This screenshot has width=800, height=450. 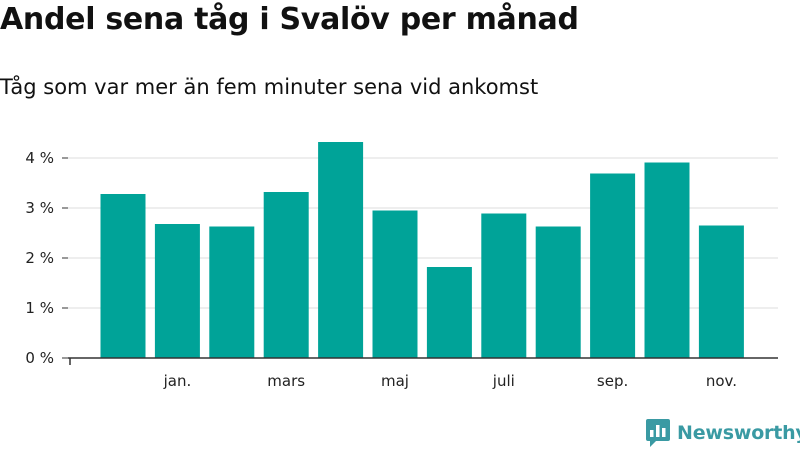 I want to click on bar-sep, so click(x=613, y=265).